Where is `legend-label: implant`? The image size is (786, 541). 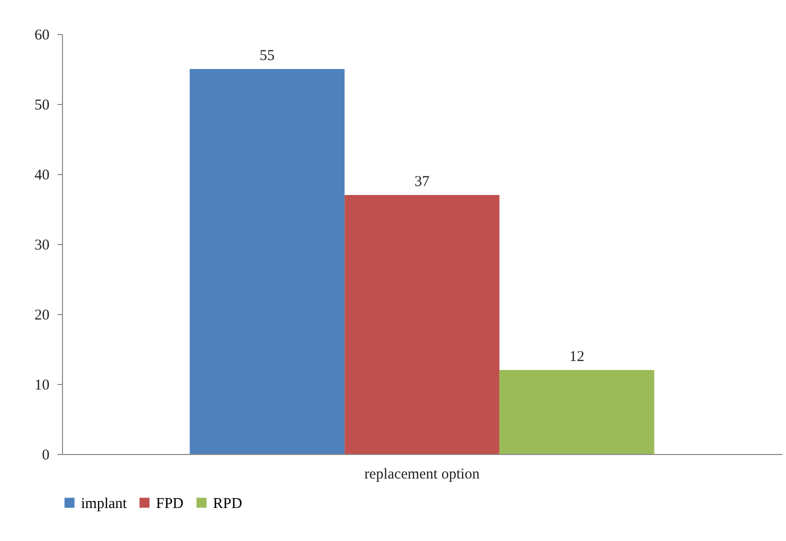 legend-label: implant is located at coordinates (104, 504).